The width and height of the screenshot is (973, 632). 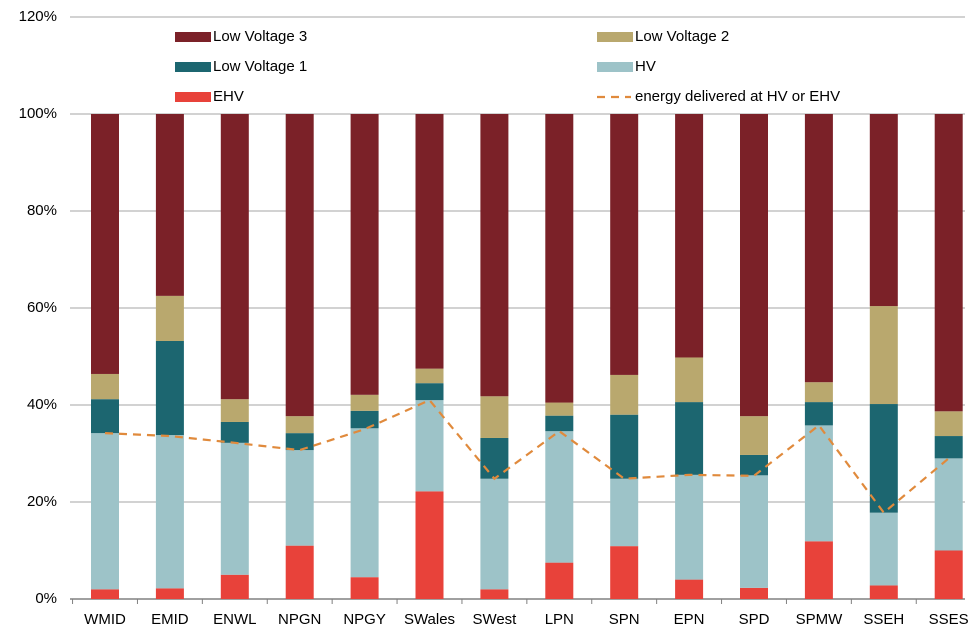 I want to click on x-tick-label: EMID, so click(x=170, y=619).